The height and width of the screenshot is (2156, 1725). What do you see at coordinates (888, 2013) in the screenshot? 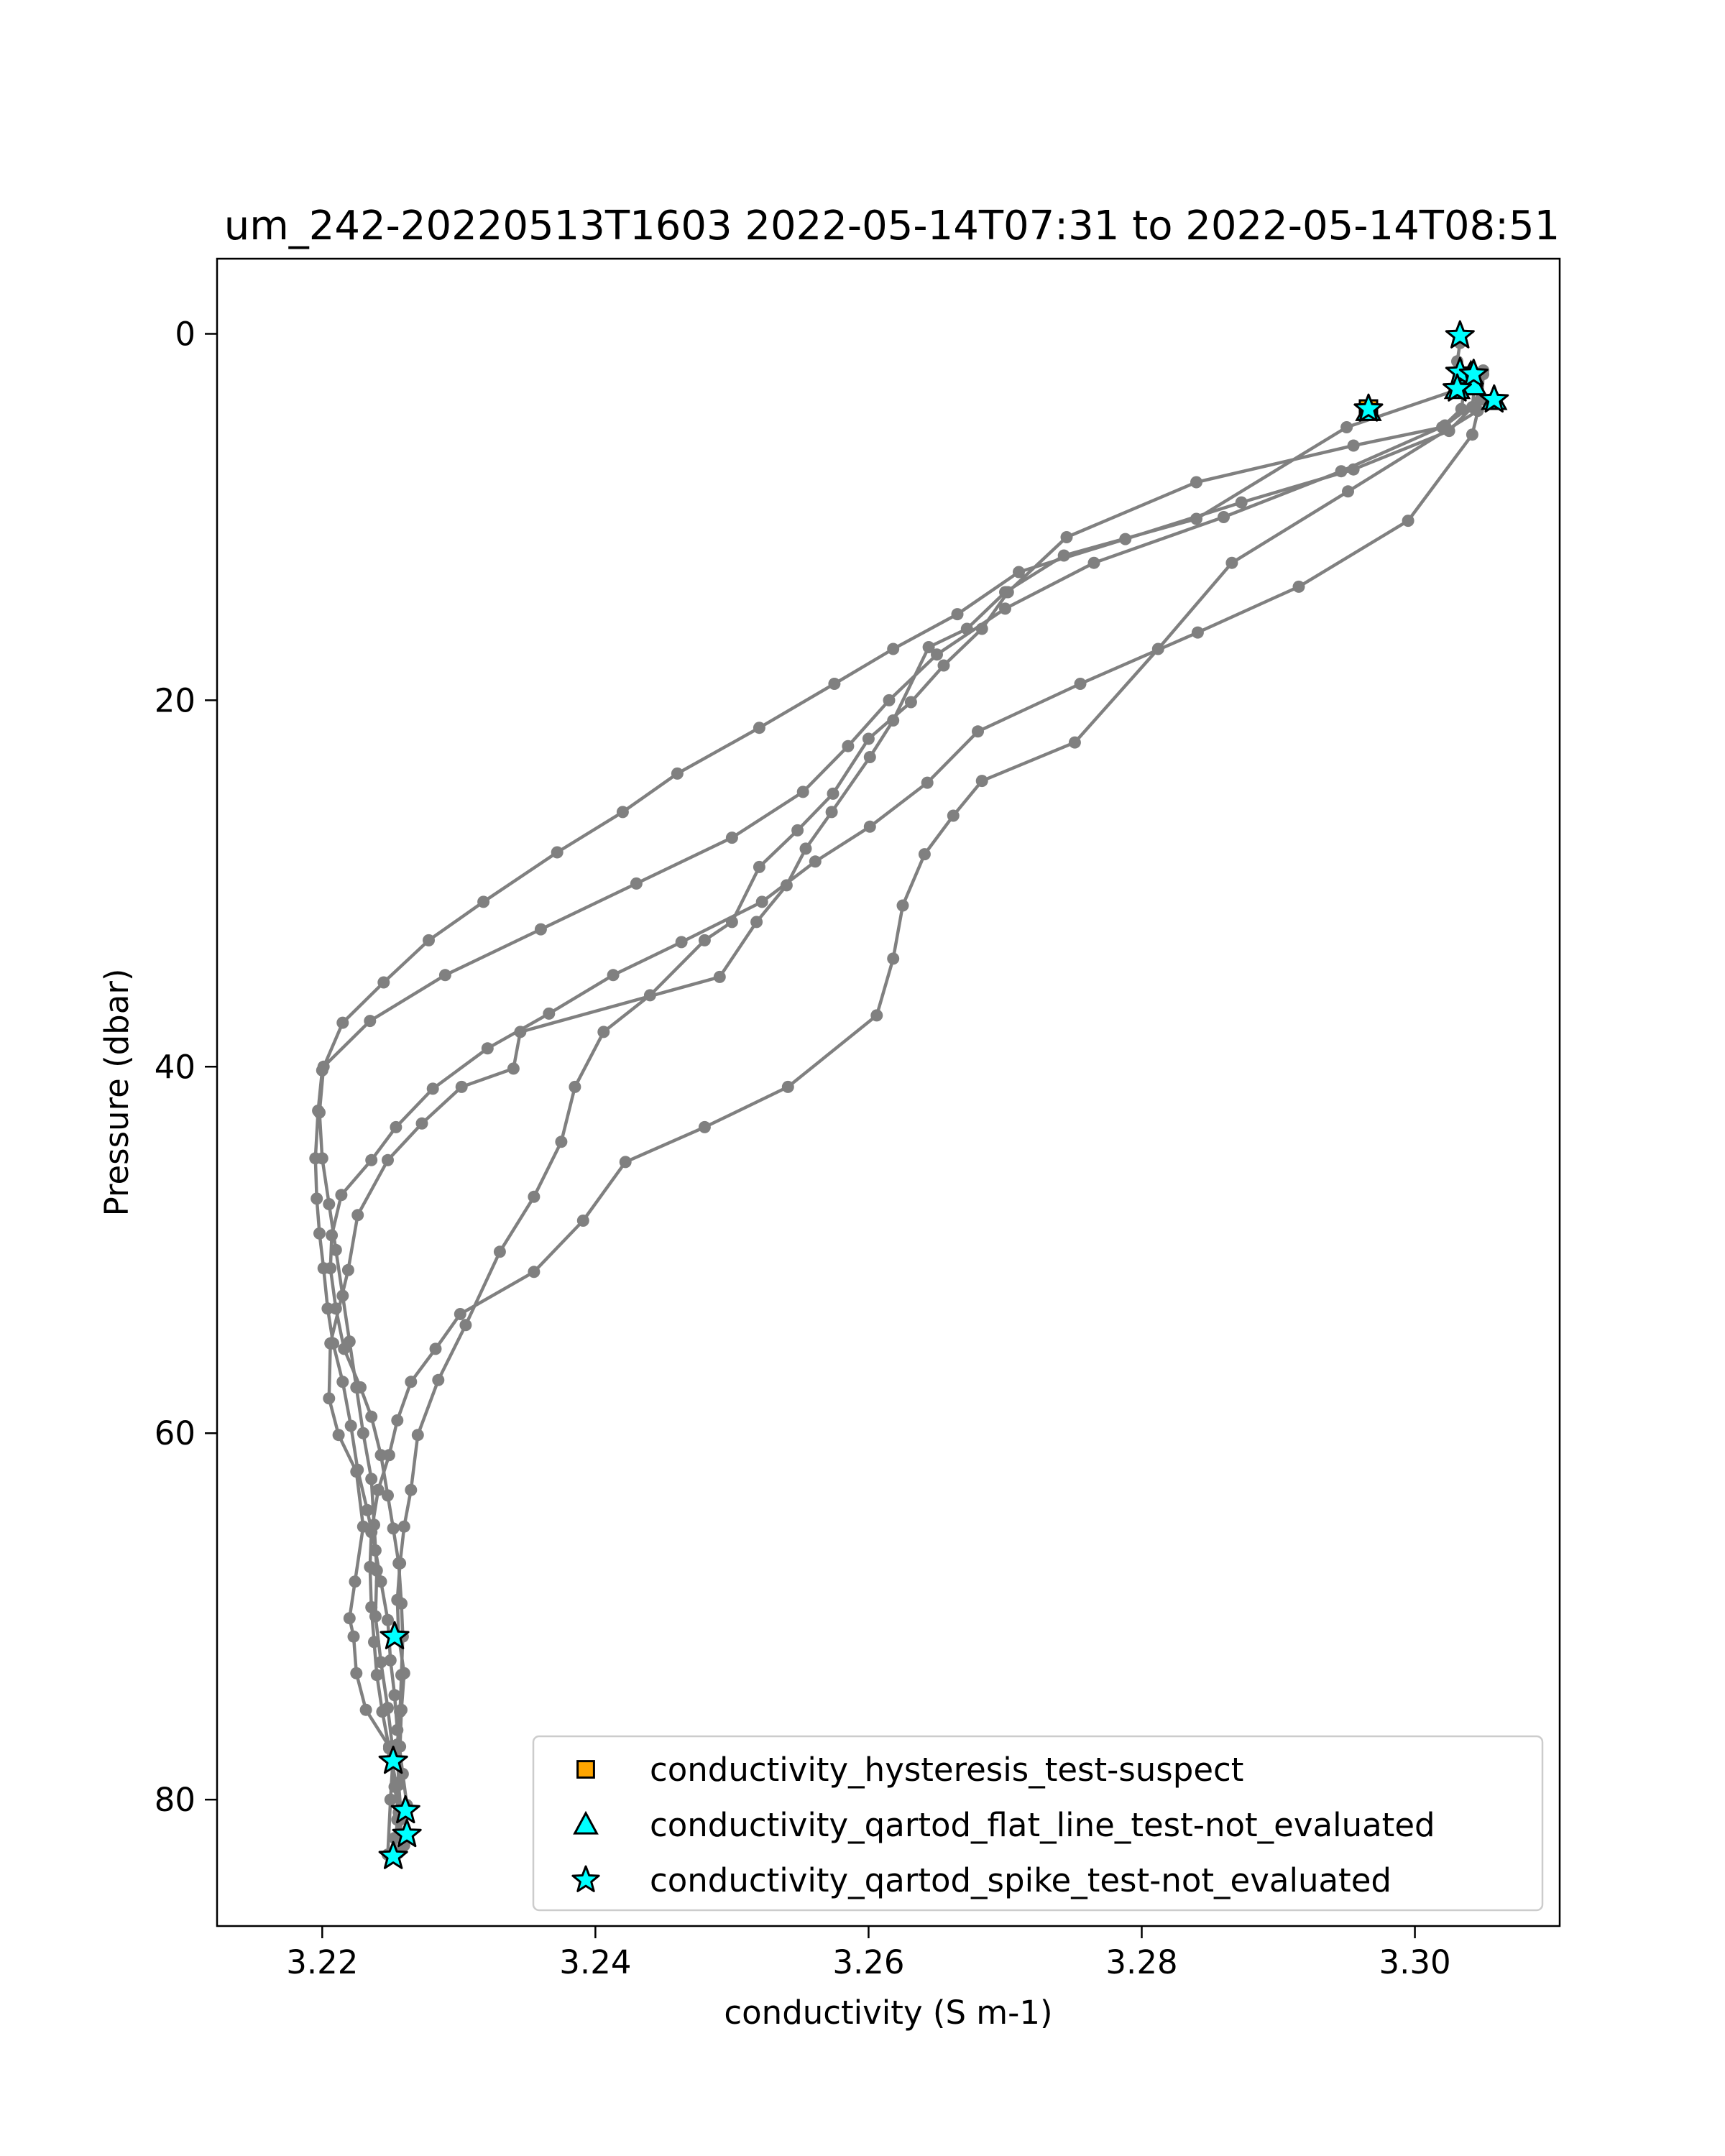
I see `x-axis-label: conductivity (S m-1)` at bounding box center [888, 2013].